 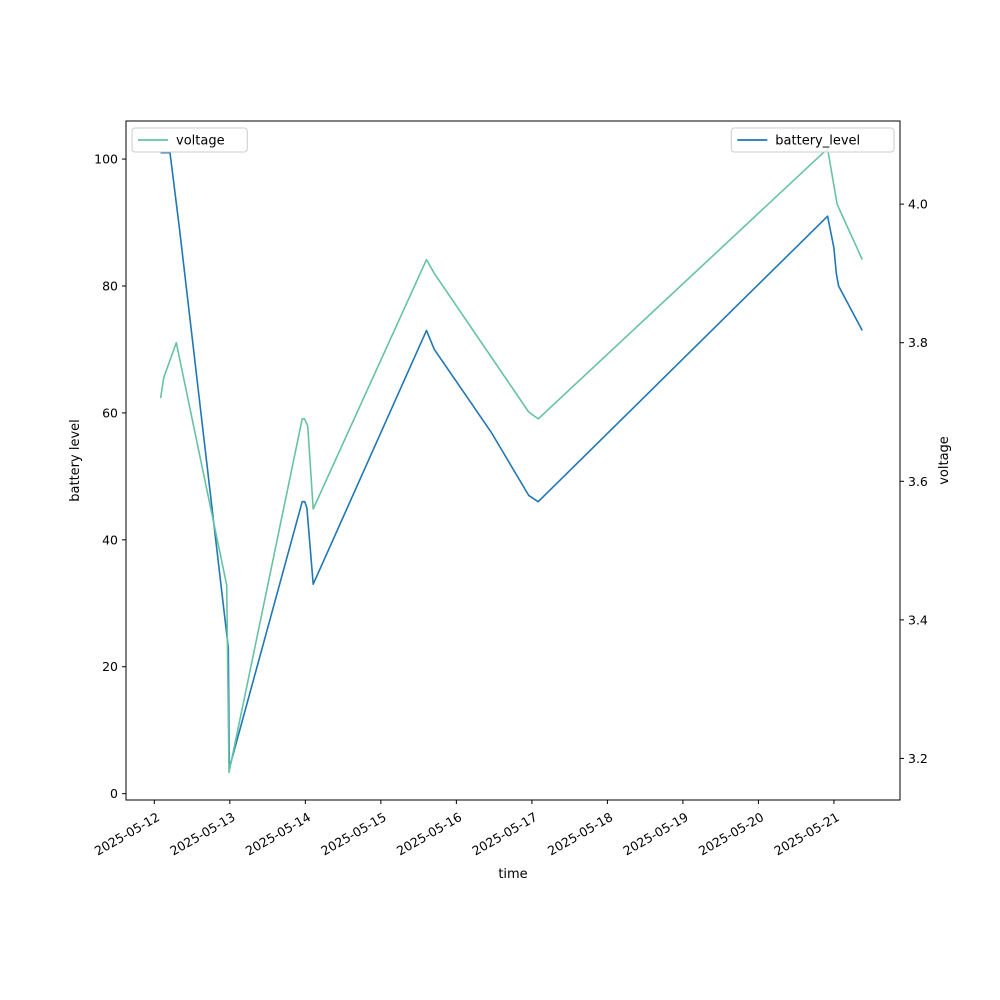 I want to click on y-right-tick-label: 3.2, so click(x=918, y=758).